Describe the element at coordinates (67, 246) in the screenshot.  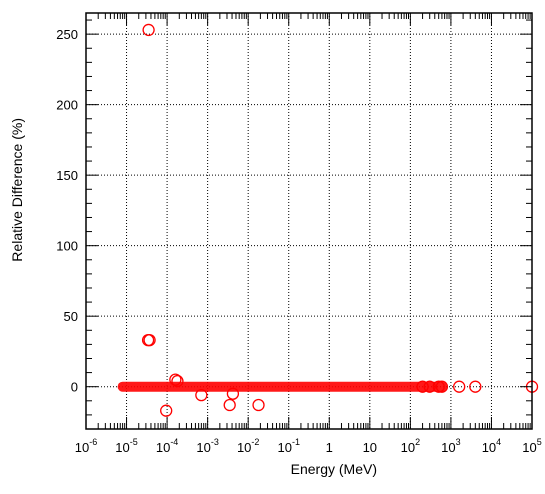
I see `y-tick-label: 100` at that location.